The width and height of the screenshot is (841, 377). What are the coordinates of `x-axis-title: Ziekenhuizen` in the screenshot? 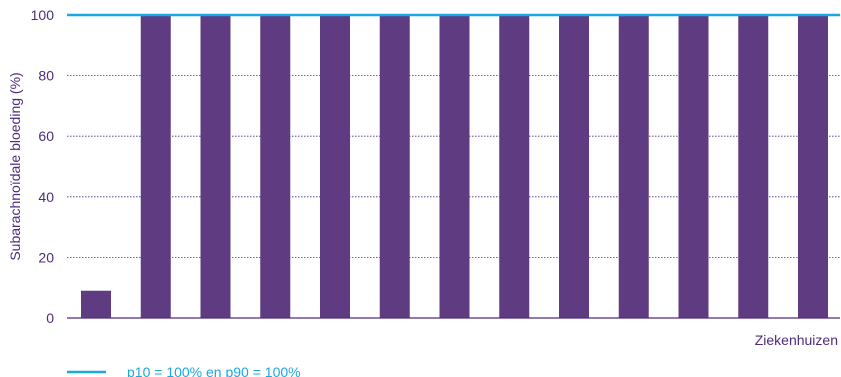 It's located at (796, 340).